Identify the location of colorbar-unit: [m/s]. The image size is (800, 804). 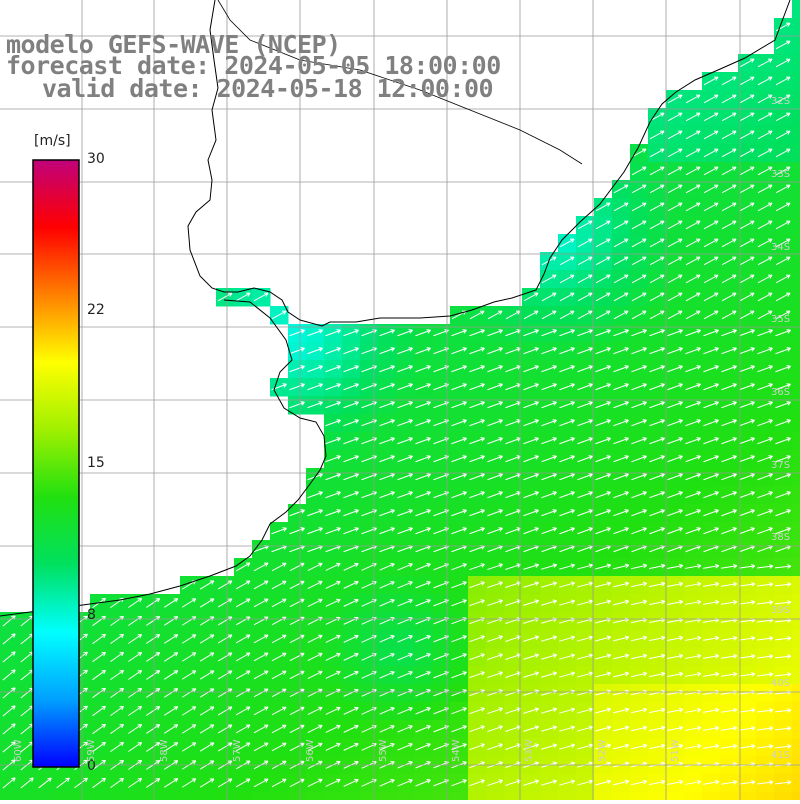
(52, 141).